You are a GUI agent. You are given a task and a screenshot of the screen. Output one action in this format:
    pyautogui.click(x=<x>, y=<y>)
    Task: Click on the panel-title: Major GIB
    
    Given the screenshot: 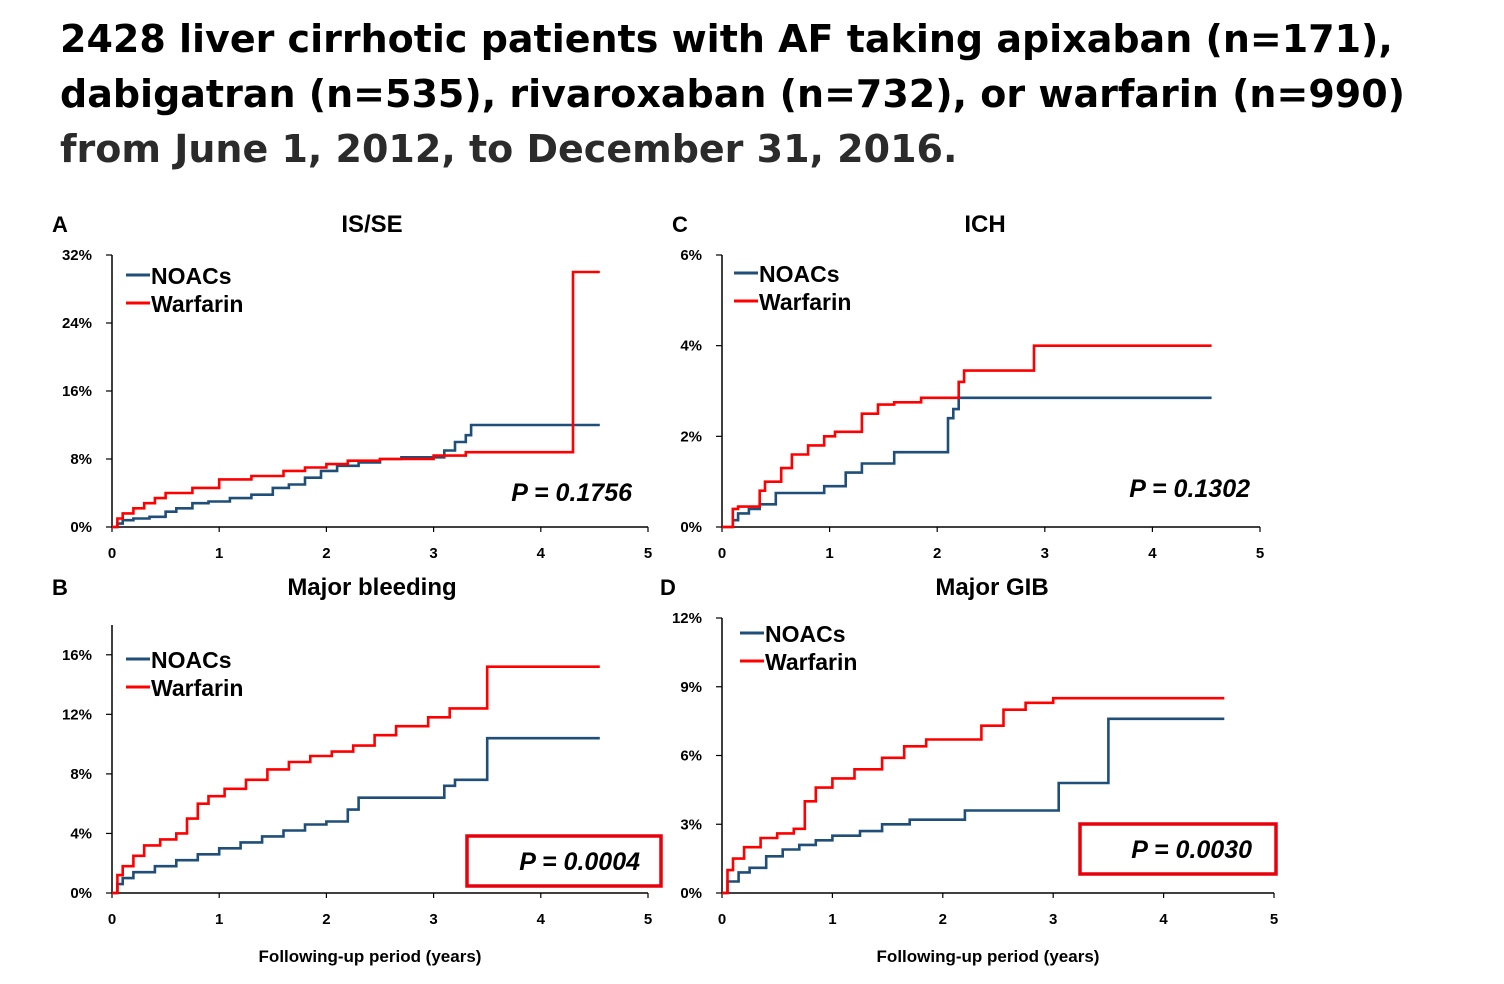 What is the action you would take?
    pyautogui.click(x=991, y=587)
    